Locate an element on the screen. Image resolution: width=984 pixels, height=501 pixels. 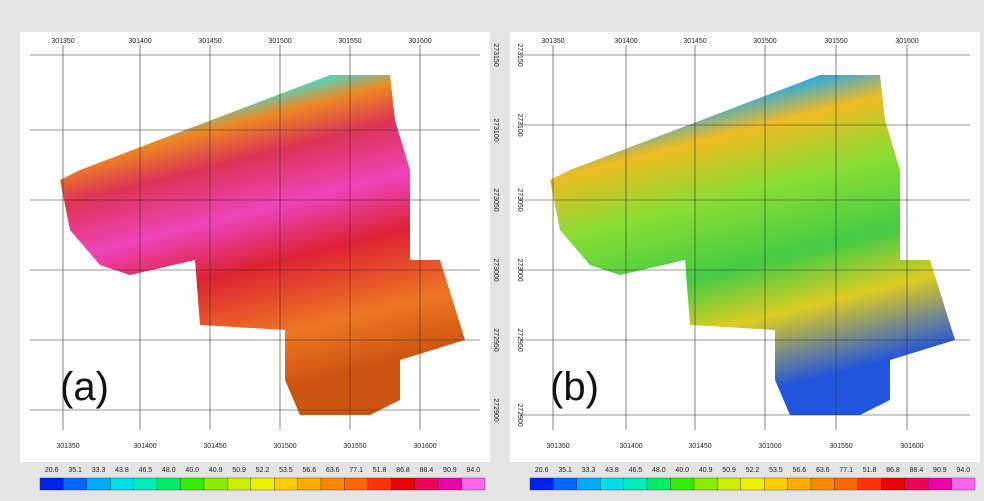
side-coordinate: 272950 is located at coordinates (519, 339).